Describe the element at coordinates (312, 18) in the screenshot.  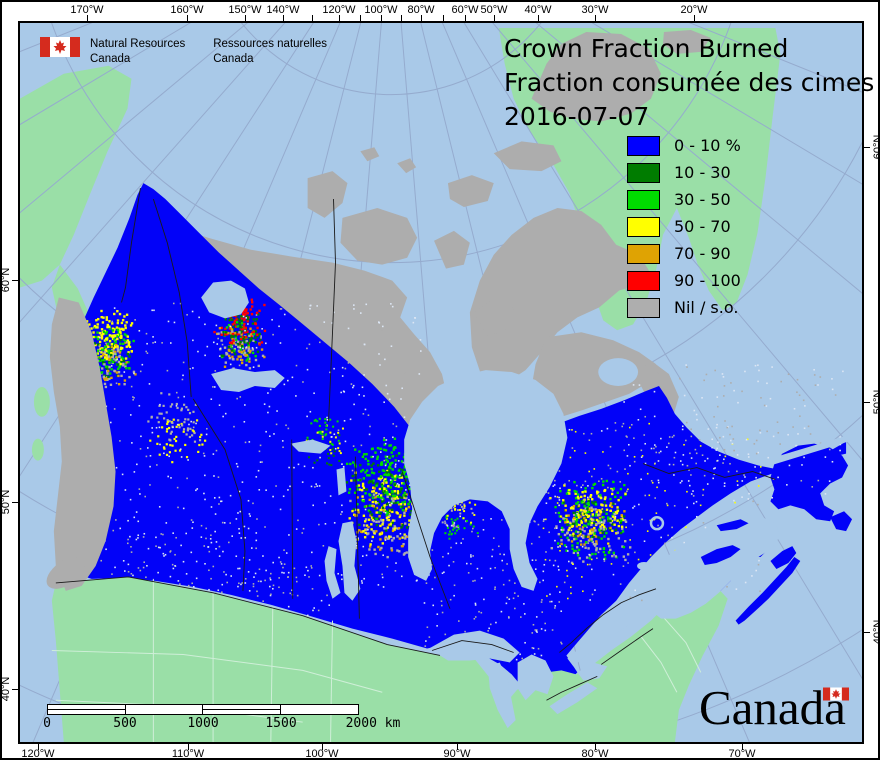
I see `axis-minor-tick` at that location.